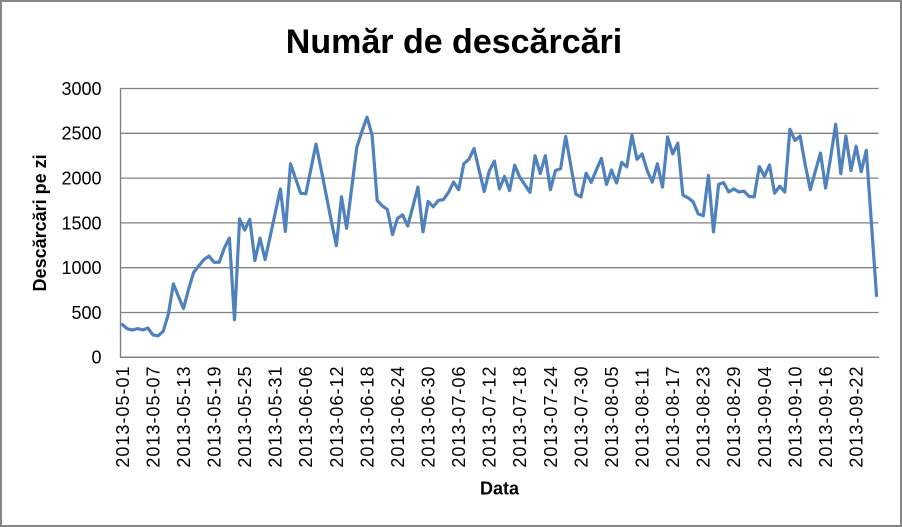  I want to click on svg-text: Număr de descărcări, so click(454, 42).